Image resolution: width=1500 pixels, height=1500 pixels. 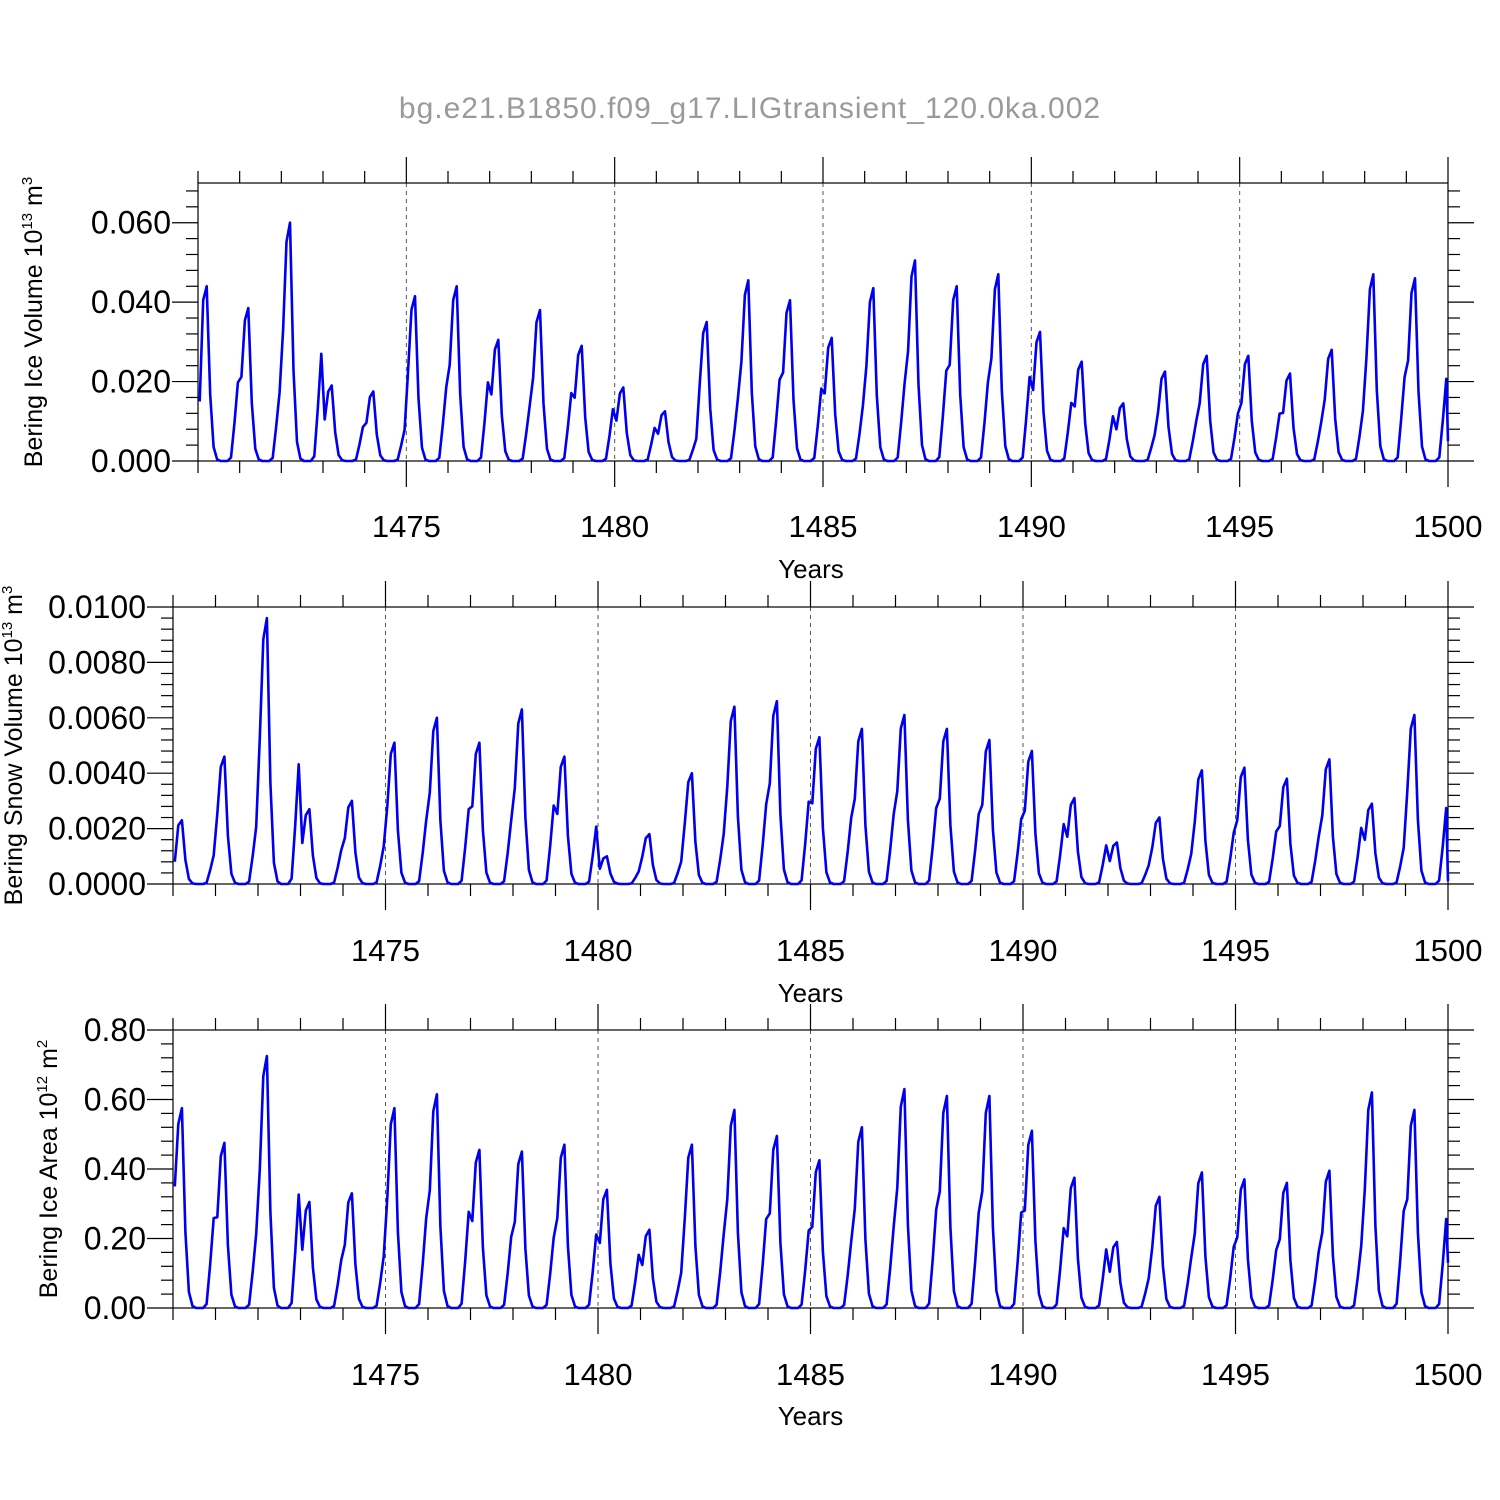 What do you see at coordinates (115, 1308) in the screenshot?
I see `y-tick-label: 0.00` at bounding box center [115, 1308].